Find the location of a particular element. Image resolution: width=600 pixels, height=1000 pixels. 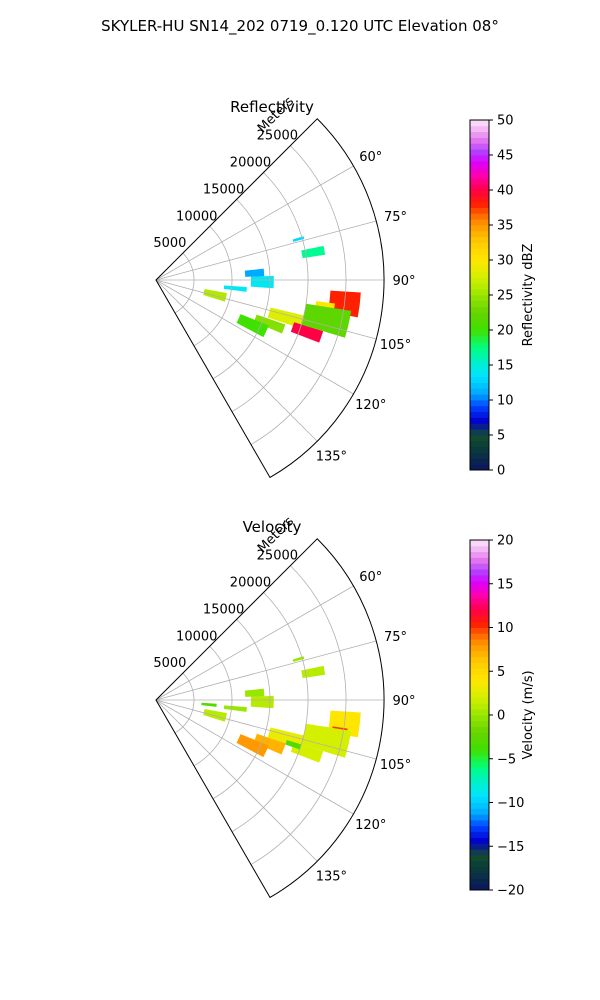

azimuth-tick-label: 90° is located at coordinates (403, 701).